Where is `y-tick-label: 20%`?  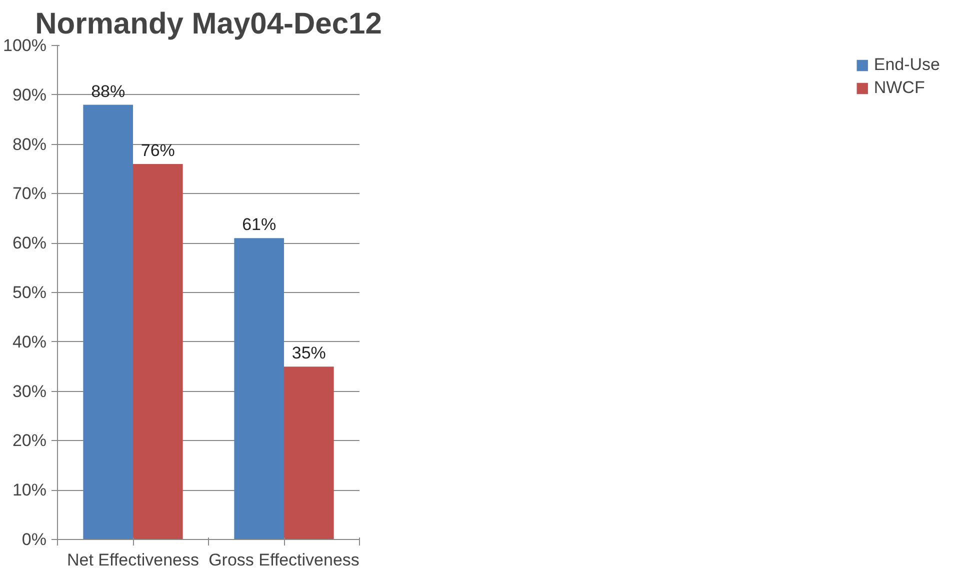 y-tick-label: 20% is located at coordinates (29, 440).